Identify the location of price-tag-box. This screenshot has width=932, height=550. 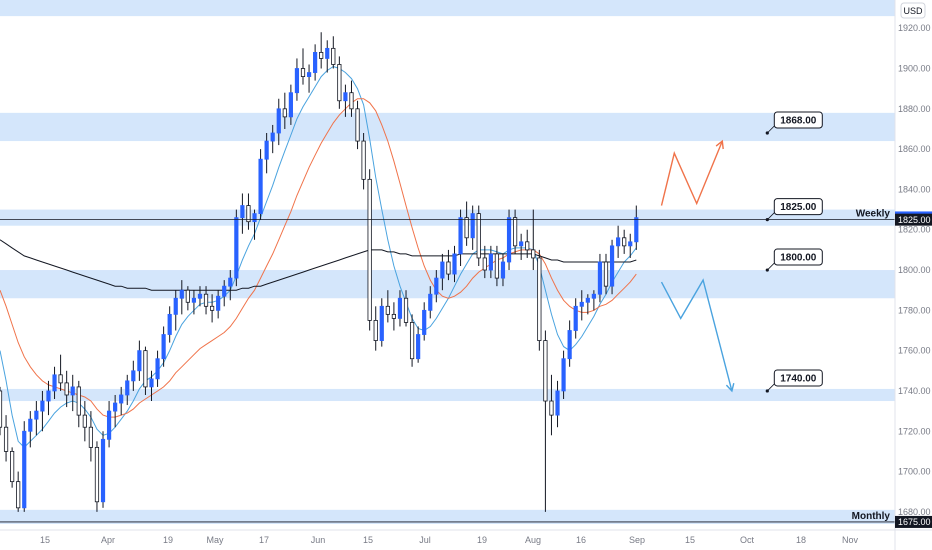
(913, 219).